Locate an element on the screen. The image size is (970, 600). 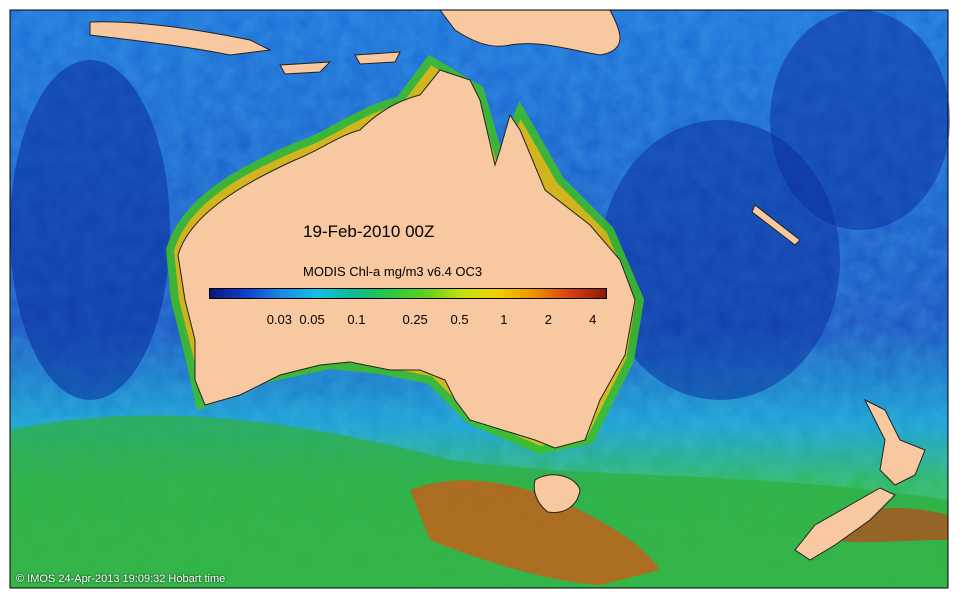
colorbar-tick-0: 0.03 is located at coordinates (279, 319).